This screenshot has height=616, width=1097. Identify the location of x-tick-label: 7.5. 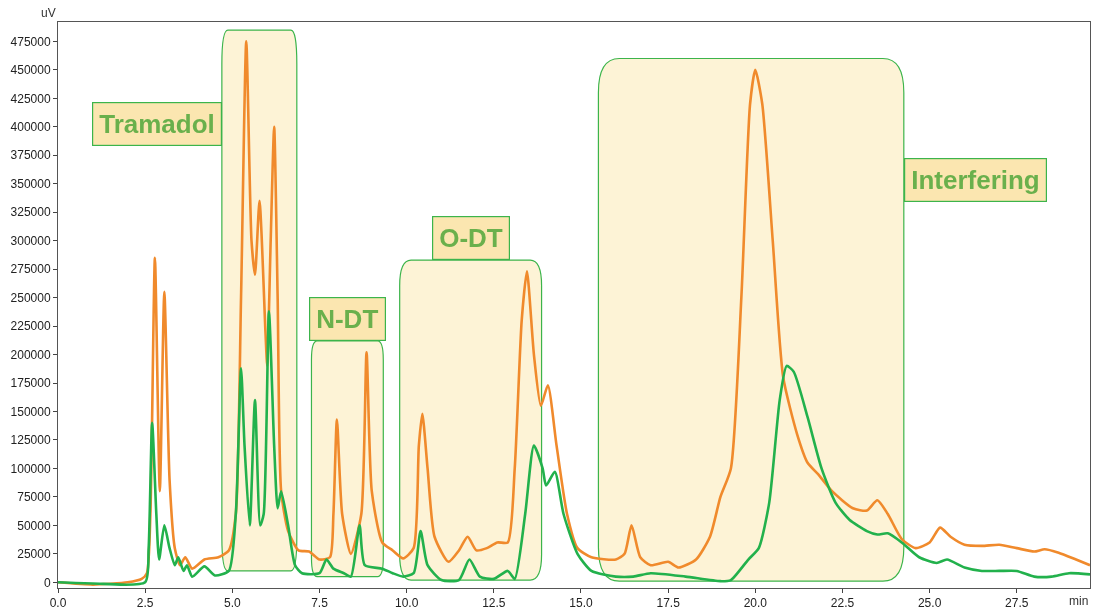
(320, 603).